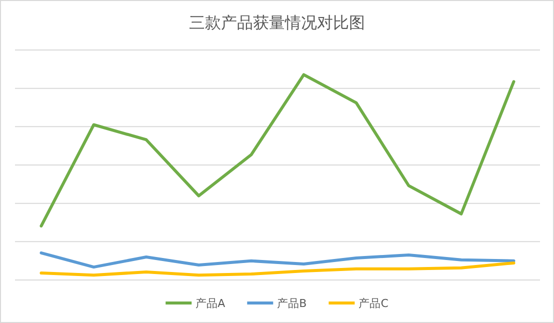 Image resolution: width=554 pixels, height=323 pixels. What do you see at coordinates (277, 22) in the screenshot?
I see `chart-title: 三款产品获量情况对比图` at bounding box center [277, 22].